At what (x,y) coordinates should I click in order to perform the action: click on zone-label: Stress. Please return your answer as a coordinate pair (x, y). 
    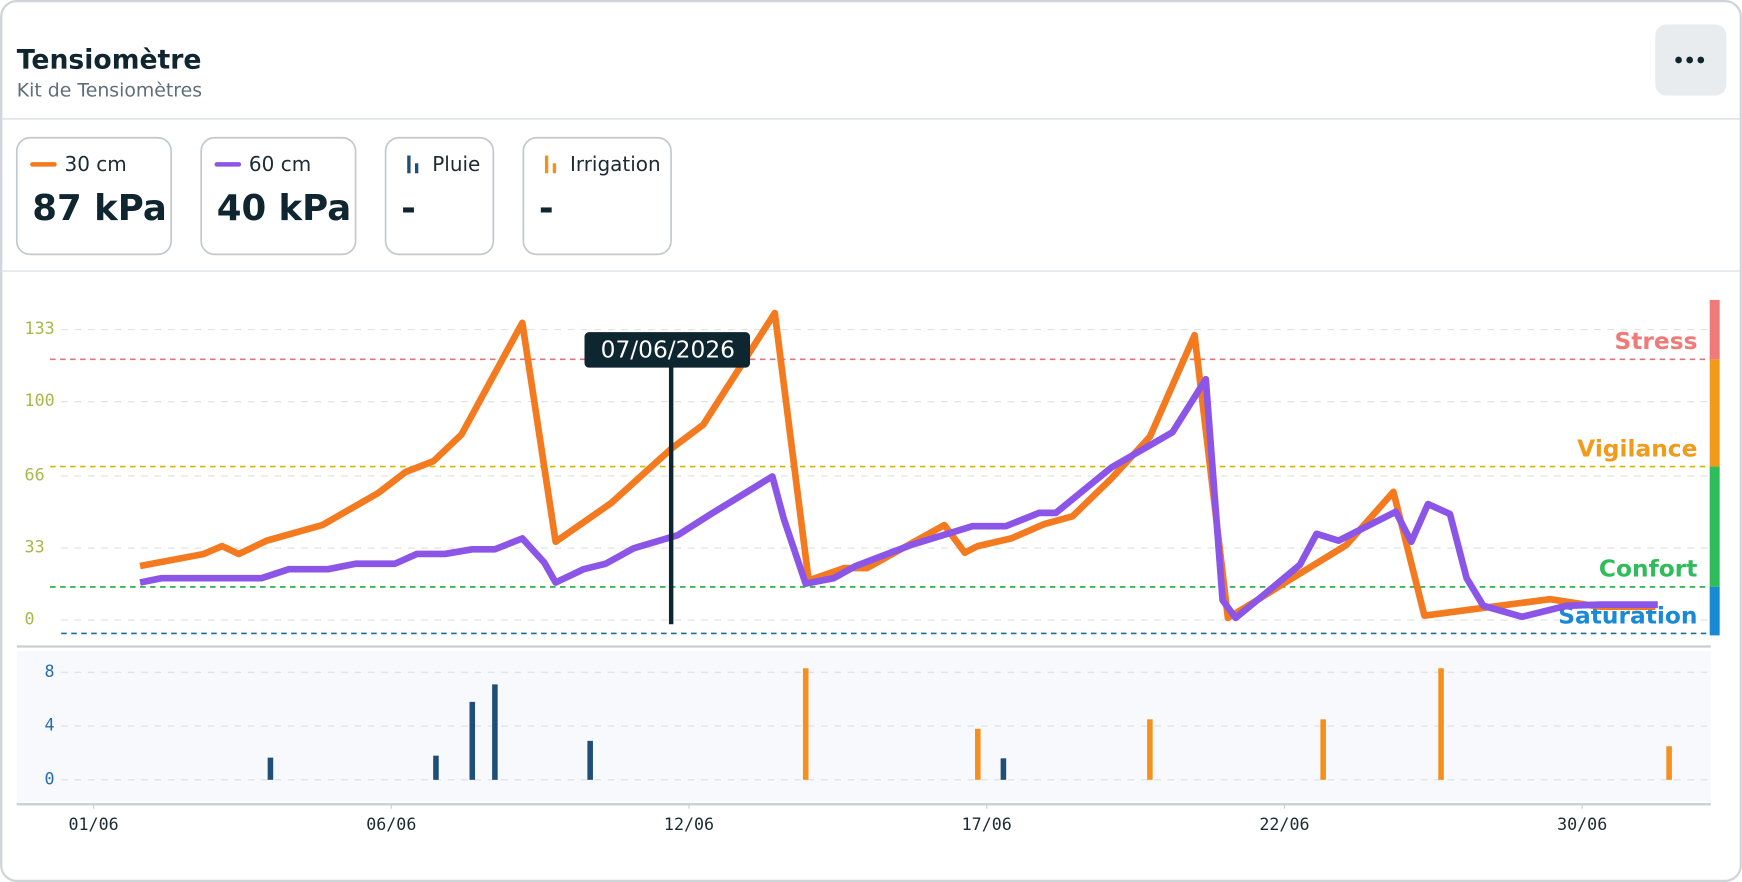
    Looking at the image, I should click on (1655, 341).